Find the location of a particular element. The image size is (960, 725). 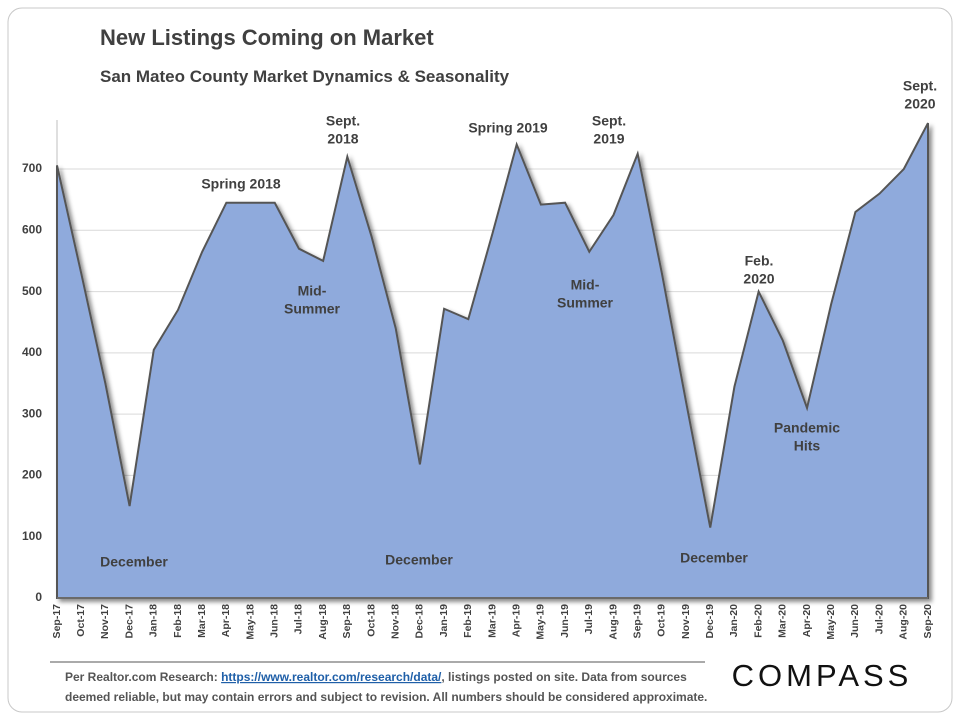

x-tick-label: Oct-17 is located at coordinates (81, 620).